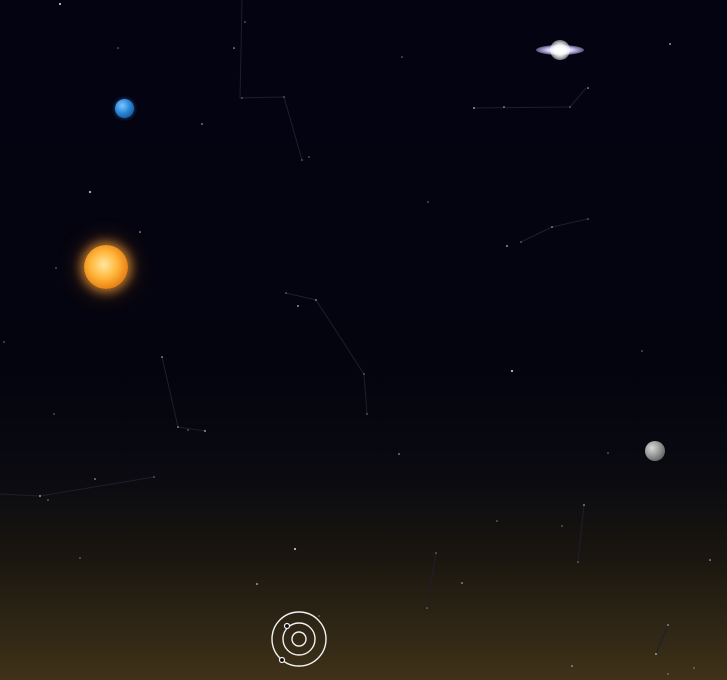 The image size is (727, 680). I want to click on galaxy-core, so click(560, 50).